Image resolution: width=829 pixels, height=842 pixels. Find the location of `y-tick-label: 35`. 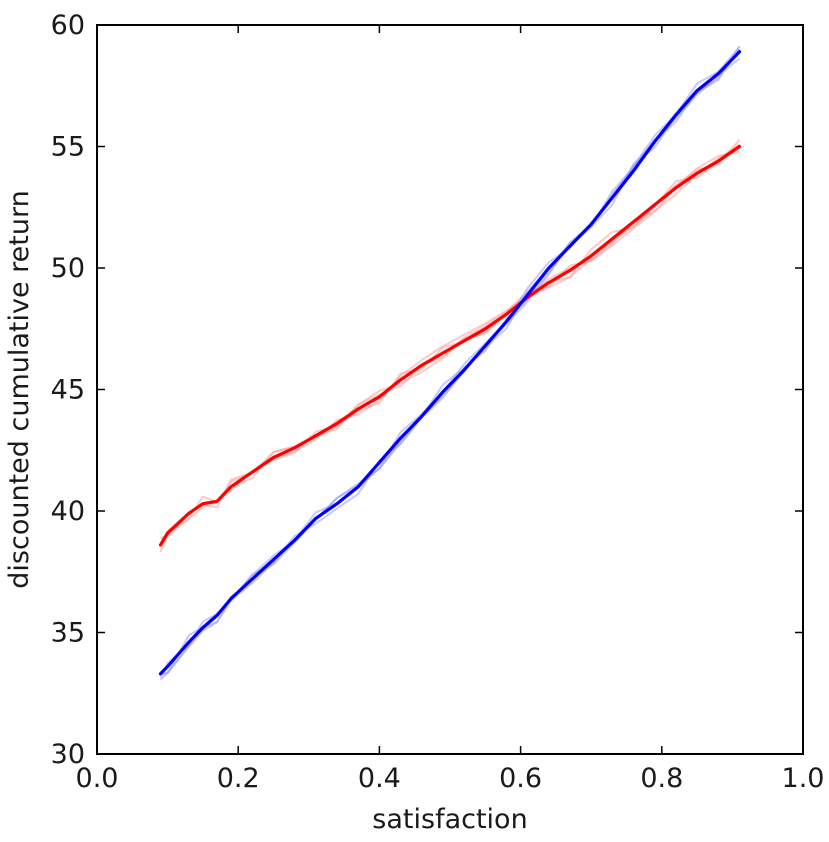

y-tick-label: 35 is located at coordinates (68, 633).